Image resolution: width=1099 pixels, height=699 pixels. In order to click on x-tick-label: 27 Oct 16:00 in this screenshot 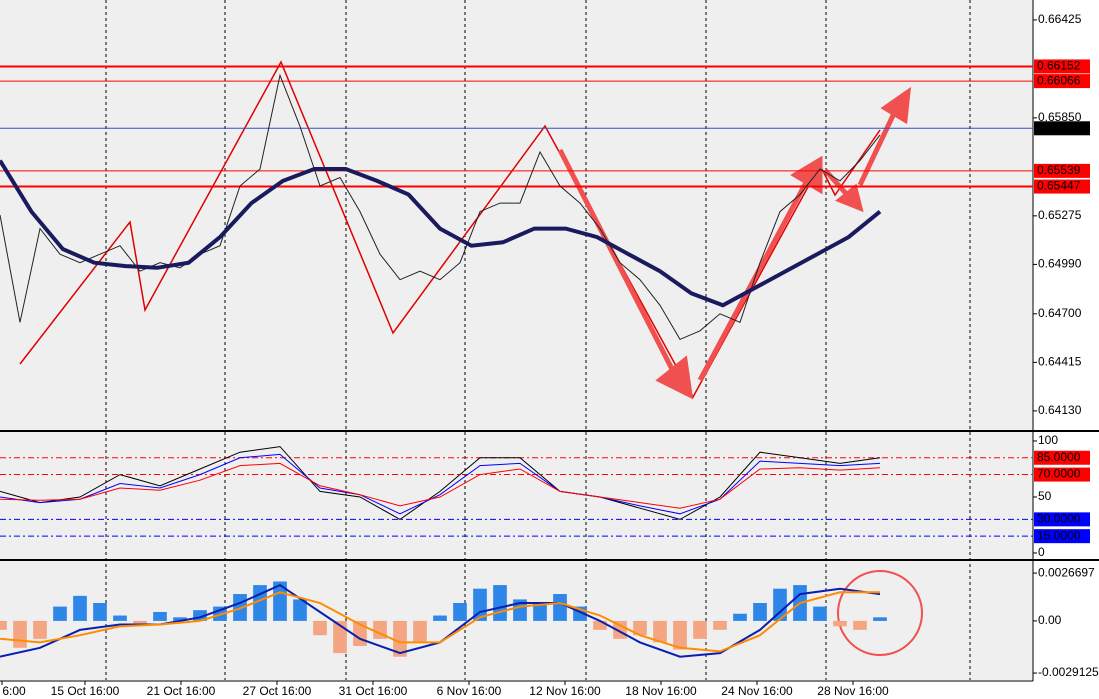, I will do `click(277, 691)`.